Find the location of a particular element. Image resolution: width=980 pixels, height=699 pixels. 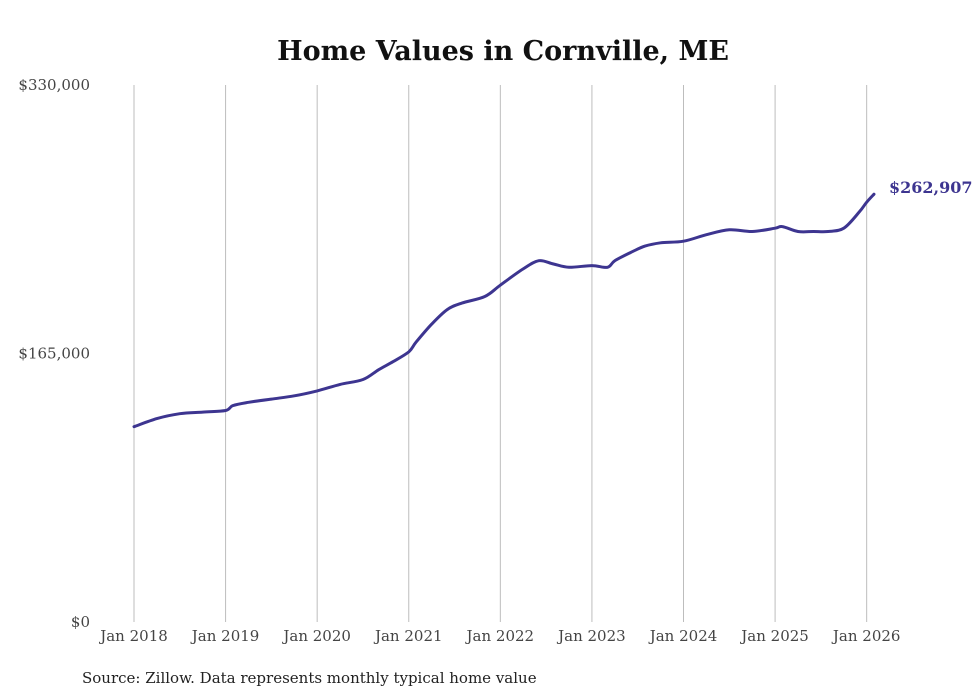

x-tick-label: Jan 2019 is located at coordinates (225, 636).